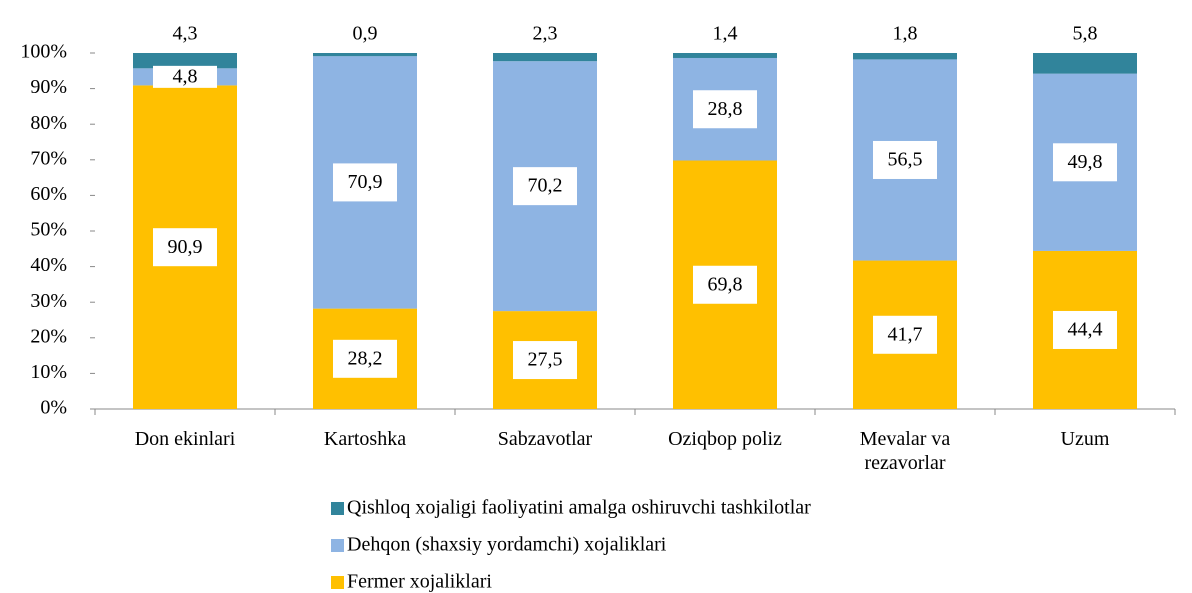  Describe the element at coordinates (1085, 34) in the screenshot. I see `data-label: 5,8` at that location.